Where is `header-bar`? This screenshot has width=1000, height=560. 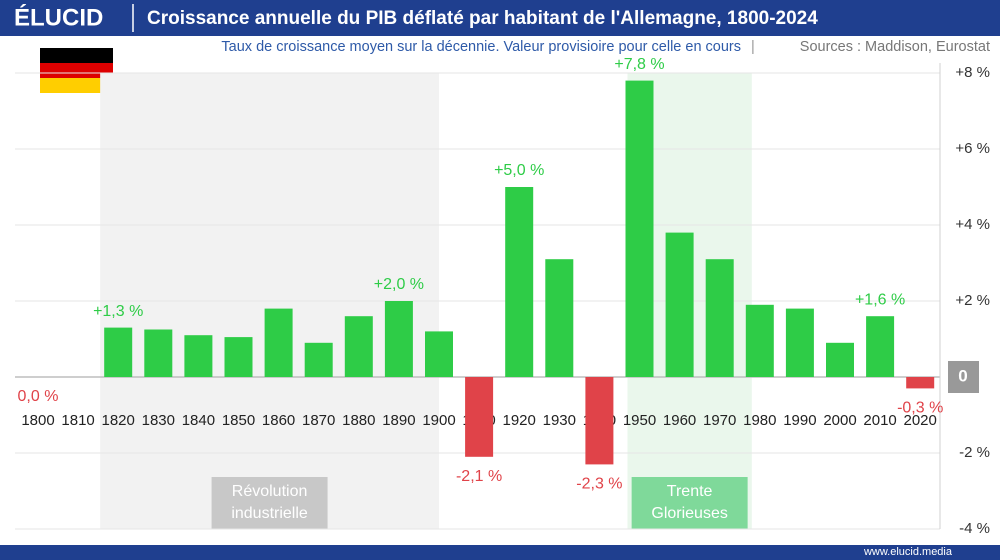 header-bar is located at coordinates (500, 18).